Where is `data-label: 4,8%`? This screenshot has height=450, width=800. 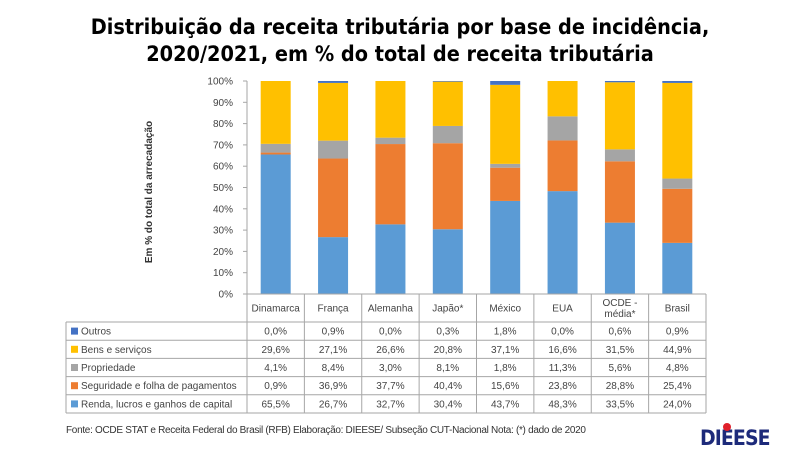
data-label: 4,8% is located at coordinates (677, 368).